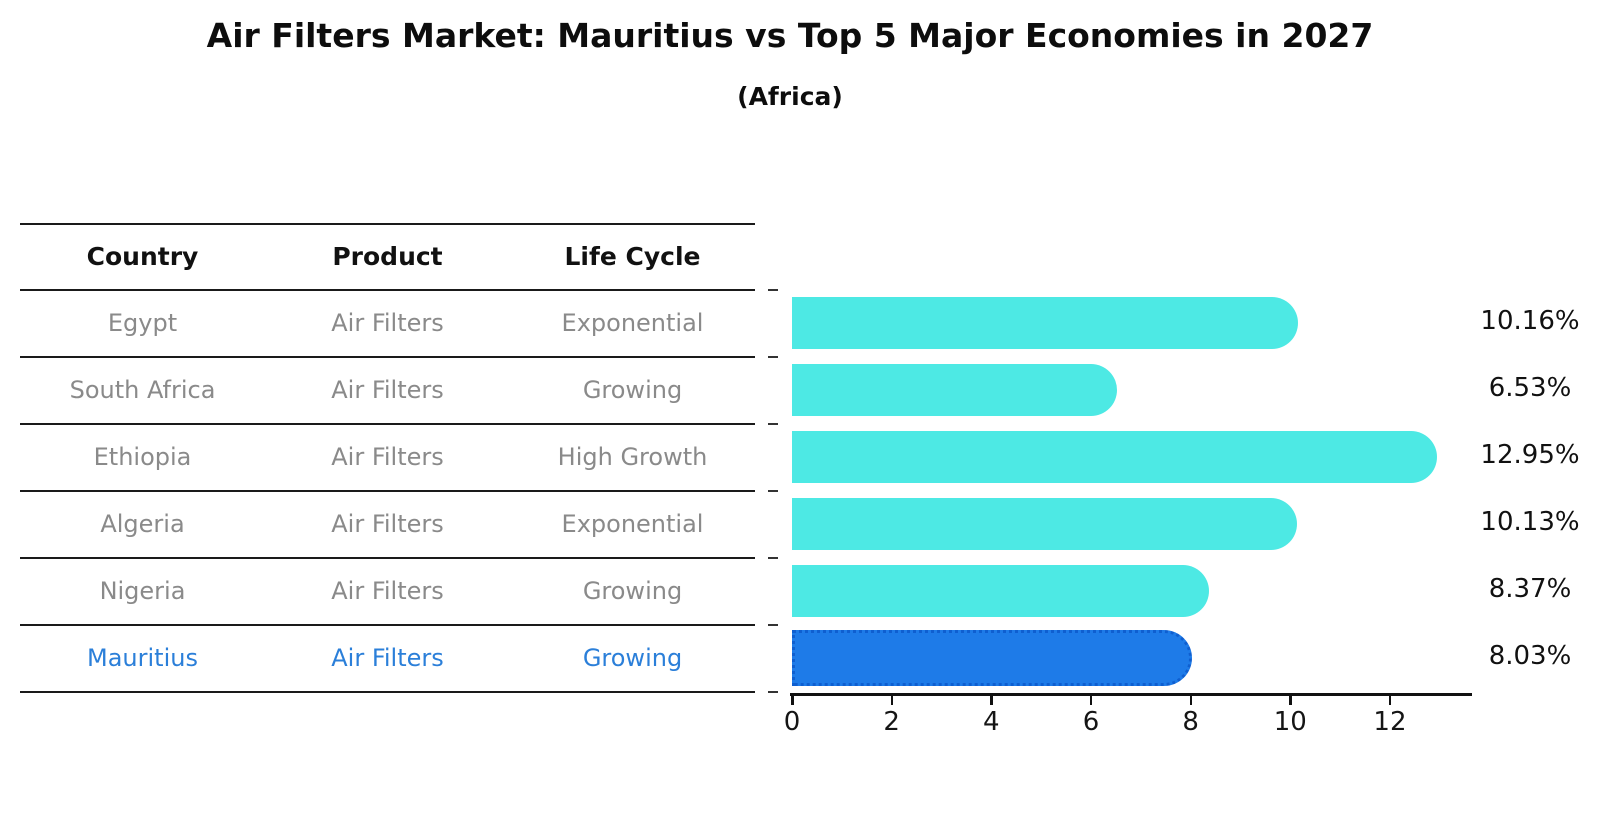  I want to click on table-row: Ethiopia Air Filters High Growth, so click(387, 456).